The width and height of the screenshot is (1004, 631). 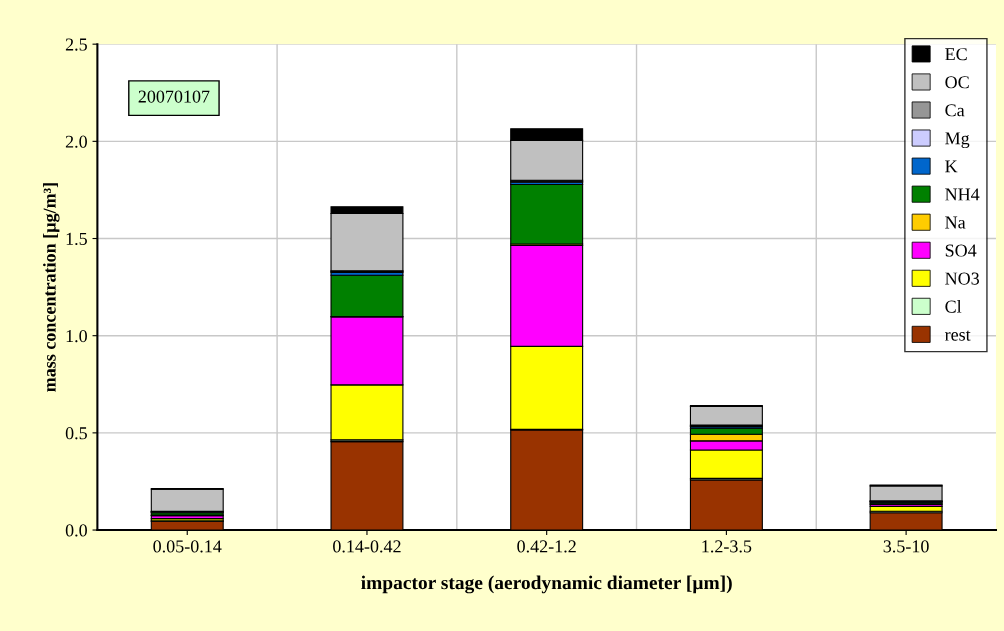 I want to click on legend-label: rest, so click(x=957, y=335).